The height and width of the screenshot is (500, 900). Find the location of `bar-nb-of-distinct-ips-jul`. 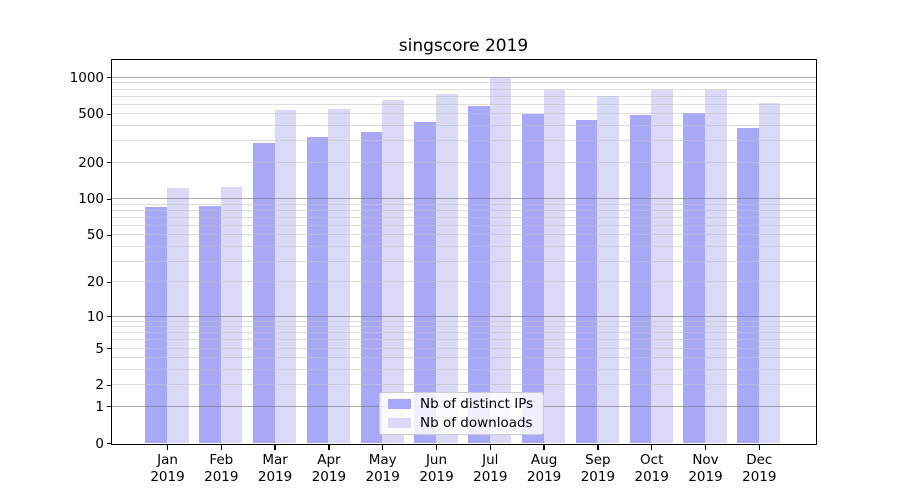

bar-nb-of-distinct-ips-jul is located at coordinates (479, 274).